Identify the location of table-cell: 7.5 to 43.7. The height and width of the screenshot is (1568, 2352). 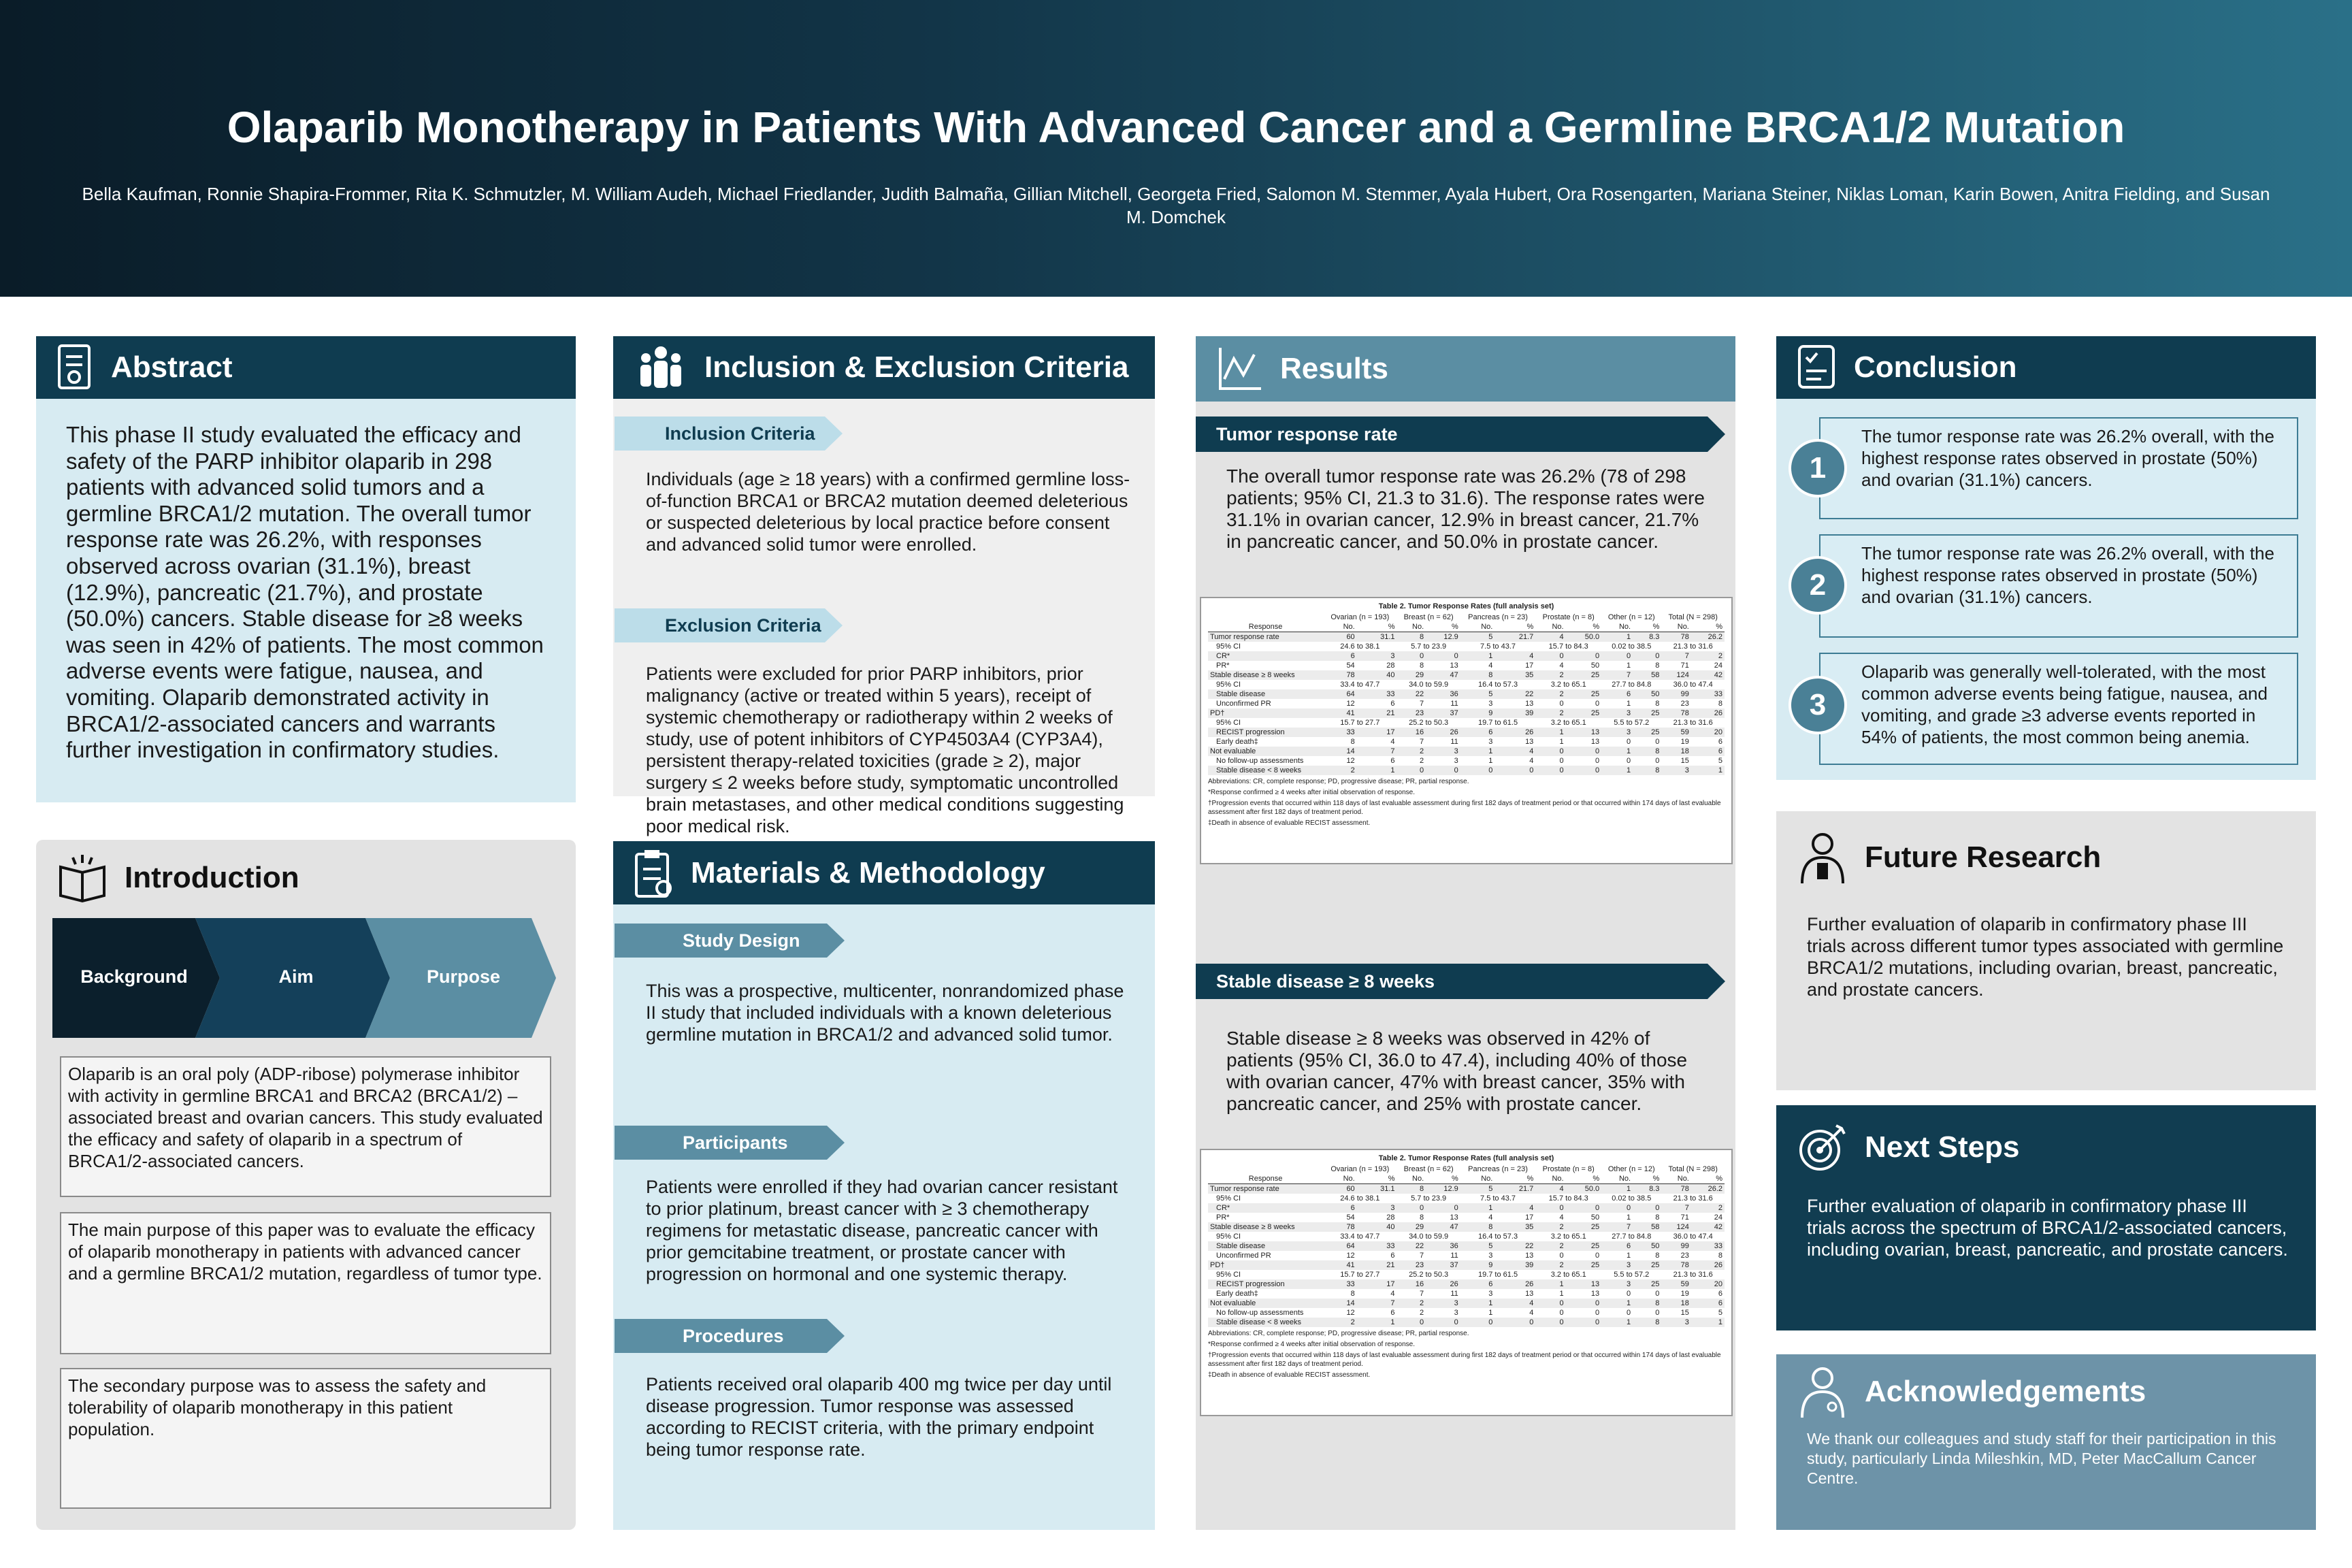
(1498, 1198).